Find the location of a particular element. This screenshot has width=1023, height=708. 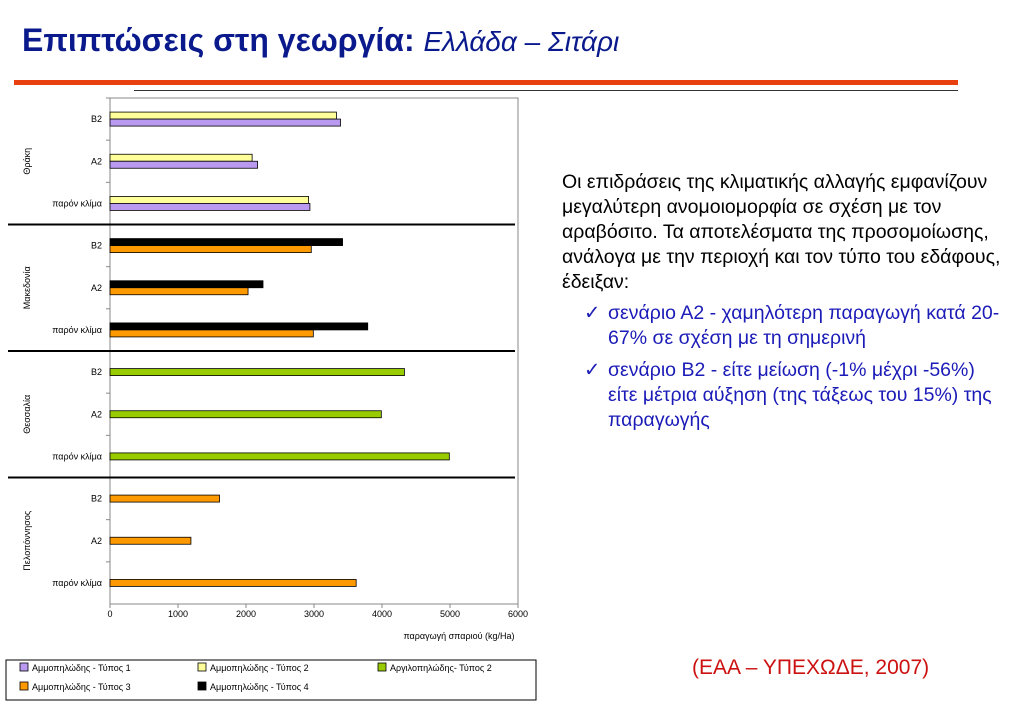

legend-label: Αμμοπηλώδης - Τύπος 2 is located at coordinates (259, 668).